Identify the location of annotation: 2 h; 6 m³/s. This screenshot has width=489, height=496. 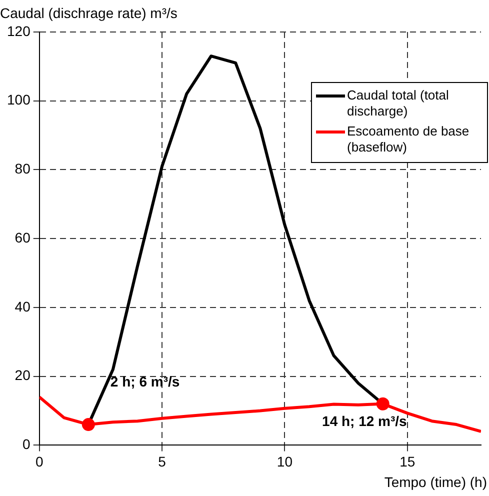
(145, 382).